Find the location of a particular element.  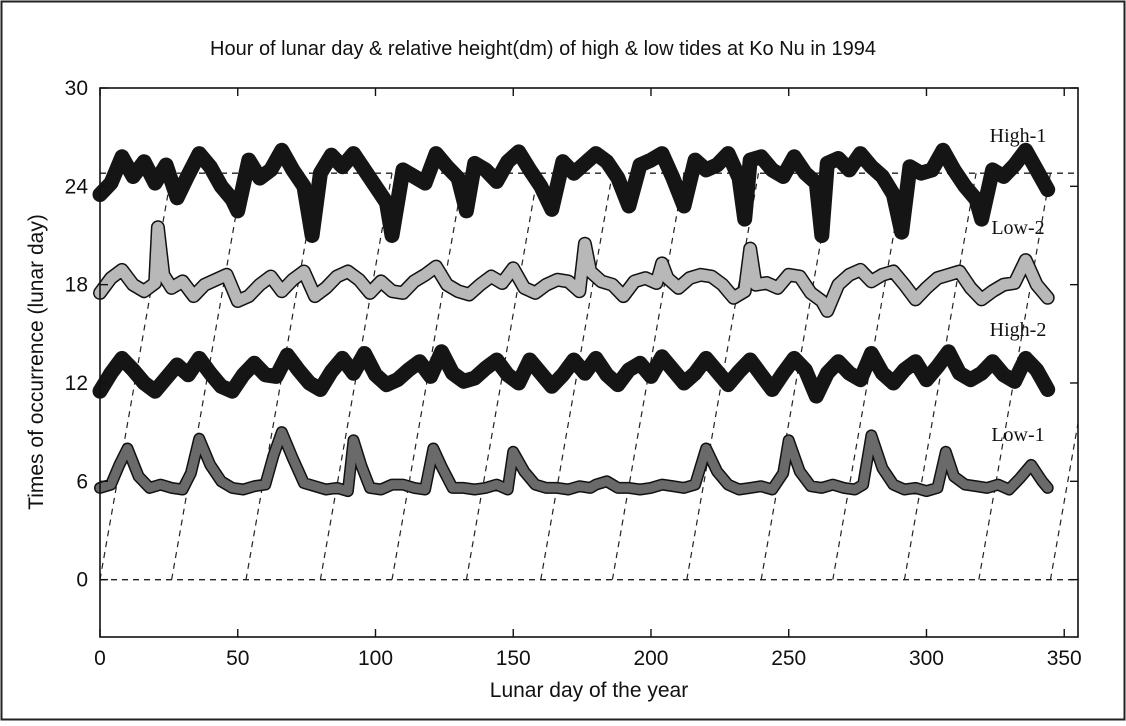

y-tick-label: 30 is located at coordinates (76, 88).